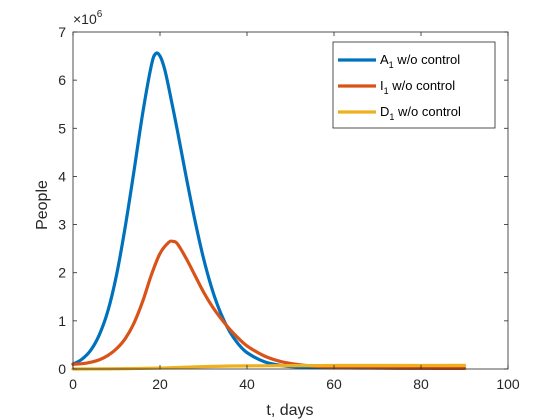 The image size is (560, 420). I want to click on x-tick-label: 40, so click(247, 384).